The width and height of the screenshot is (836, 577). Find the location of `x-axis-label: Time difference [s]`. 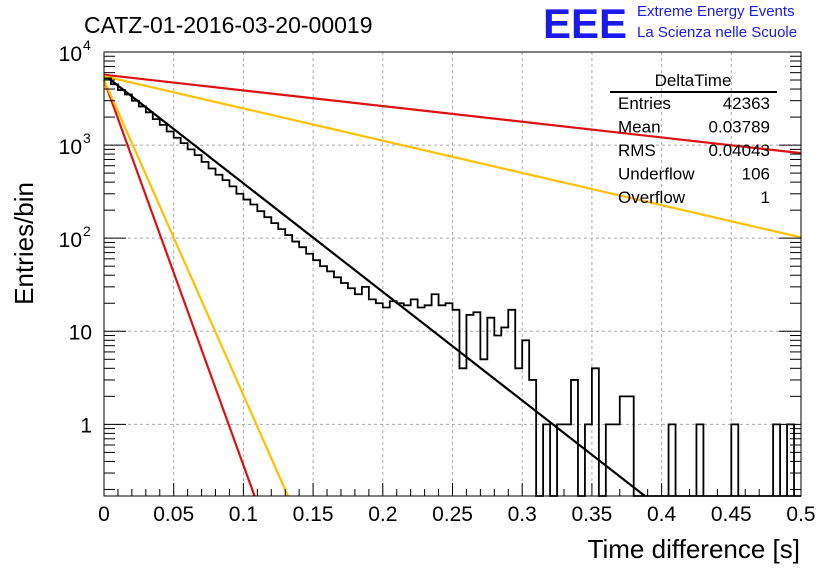

x-axis-label: Time difference [s] is located at coordinates (694, 549).